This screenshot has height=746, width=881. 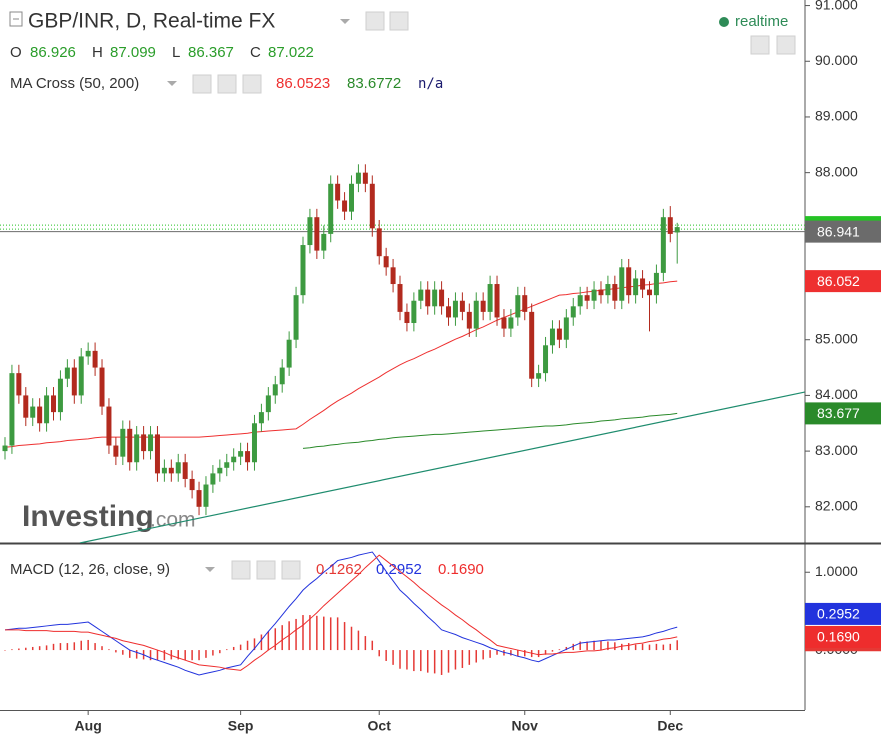 What do you see at coordinates (490, 430) in the screenshot?
I see `ma-line` at bounding box center [490, 430].